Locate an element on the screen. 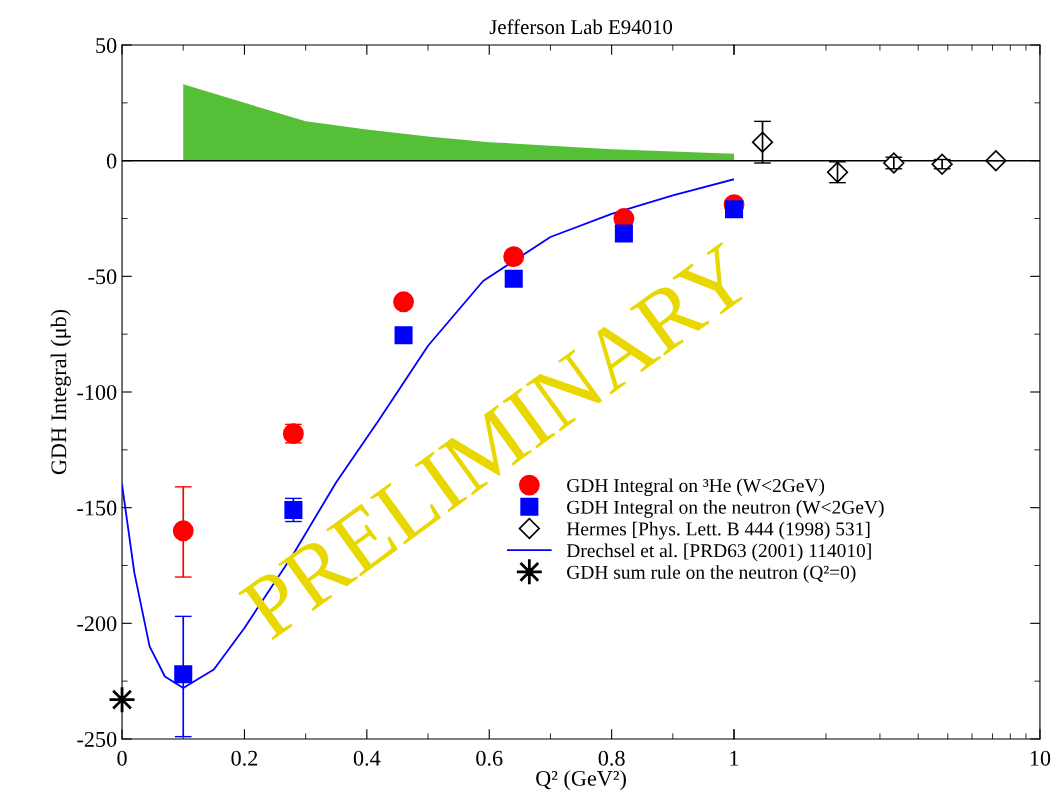  x-axis-title: Q² (GeV²) is located at coordinates (581, 780).